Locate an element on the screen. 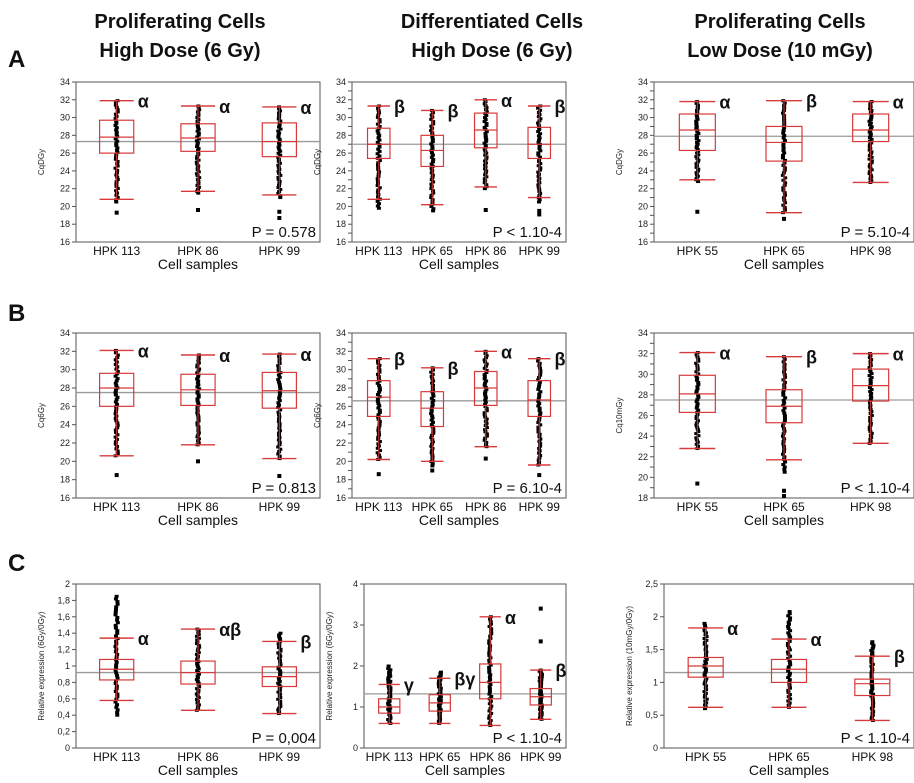 The width and height of the screenshot is (914, 783). y-tick-label: 4 is located at coordinates (355, 584).